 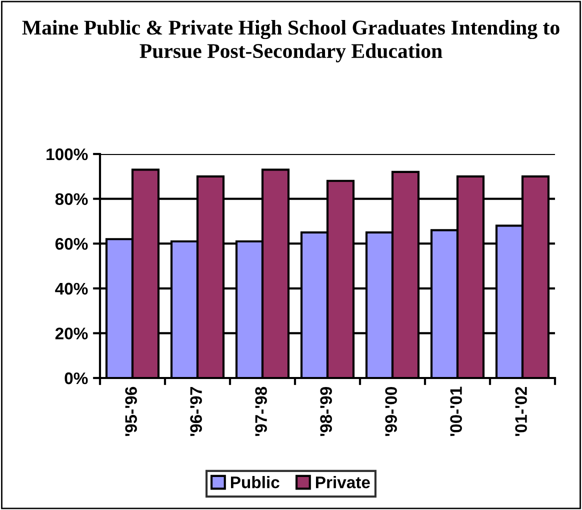 I want to click on x-tick-label: '96-'97, so click(x=196, y=411).